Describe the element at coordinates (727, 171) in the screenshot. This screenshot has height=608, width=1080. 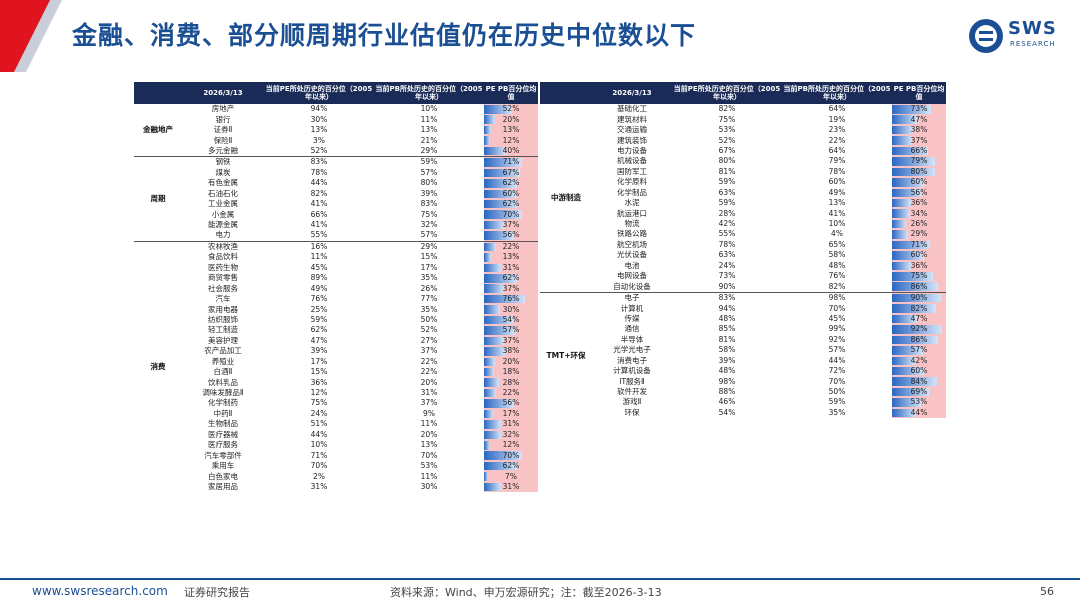
I see `pe-percentile: 81%` at that location.